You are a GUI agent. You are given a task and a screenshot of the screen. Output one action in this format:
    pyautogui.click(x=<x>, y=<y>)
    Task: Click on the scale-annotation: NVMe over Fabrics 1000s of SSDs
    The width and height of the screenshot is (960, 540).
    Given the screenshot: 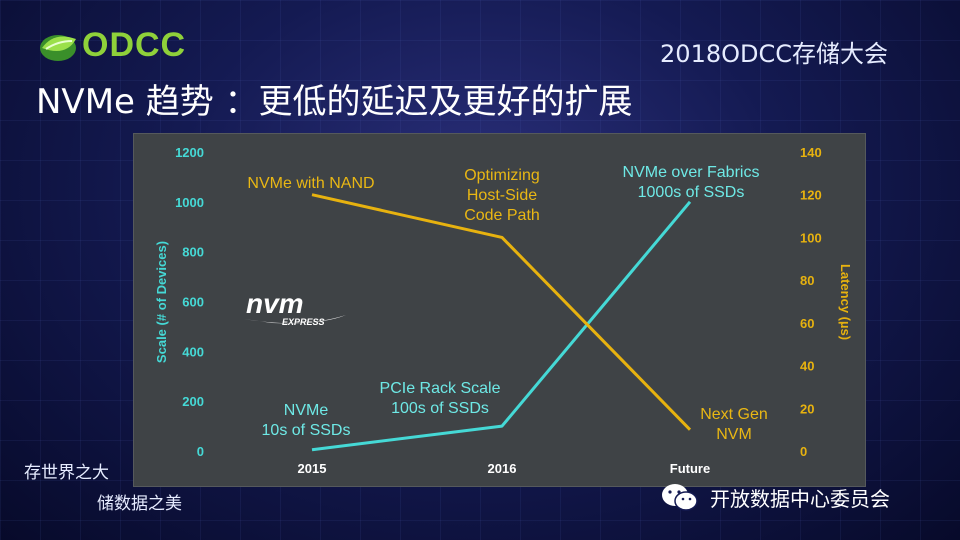 What is the action you would take?
    pyautogui.click(x=691, y=182)
    